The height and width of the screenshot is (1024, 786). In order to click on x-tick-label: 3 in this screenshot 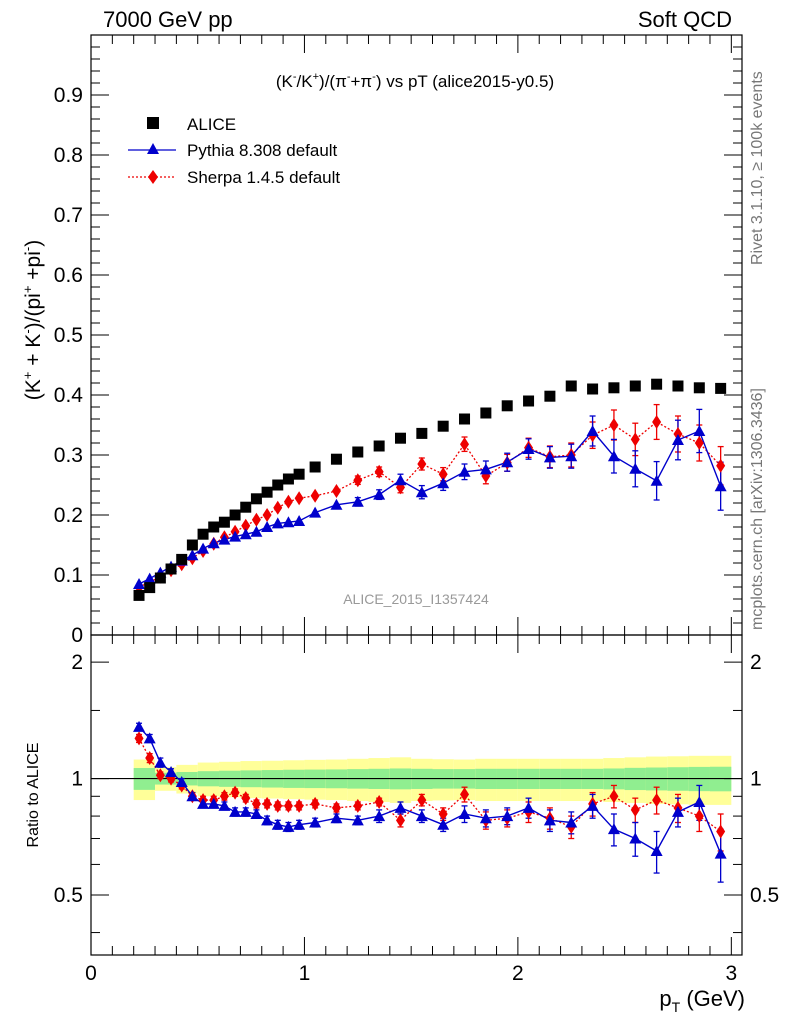, I will do `click(731, 973)`.